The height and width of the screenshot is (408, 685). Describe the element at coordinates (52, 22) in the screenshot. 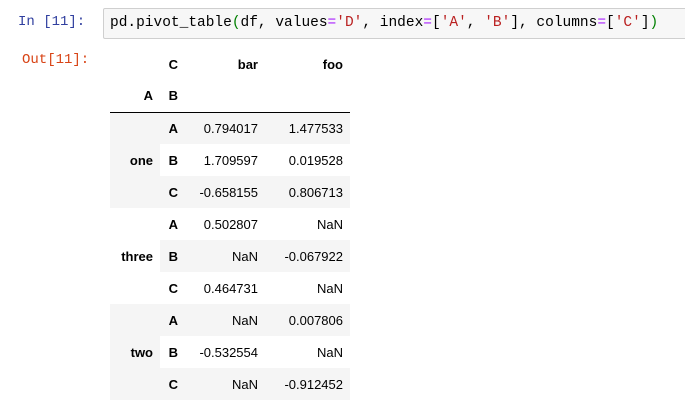

I see `input-prompt: In [11]:` at that location.